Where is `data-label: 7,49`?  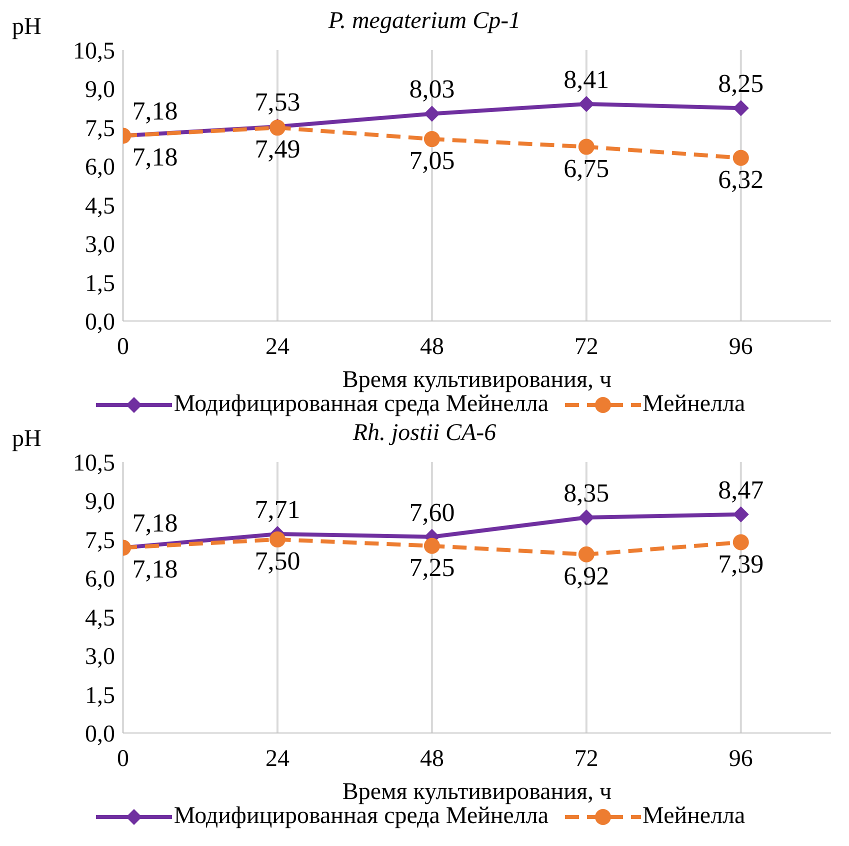
data-label: 7,49 is located at coordinates (277, 149).